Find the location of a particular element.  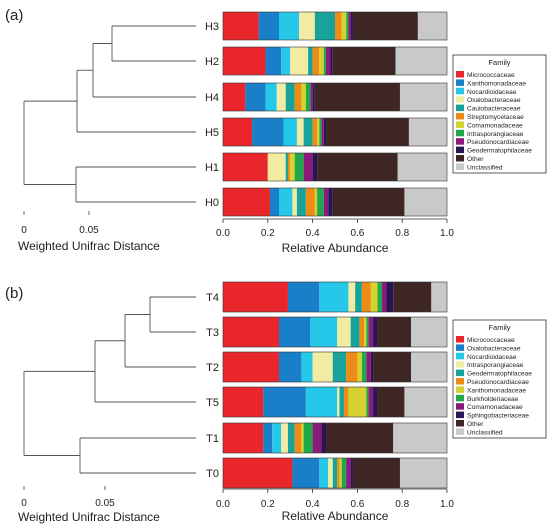

bar-segment-T5-xanthomonadaceae is located at coordinates (357, 402).